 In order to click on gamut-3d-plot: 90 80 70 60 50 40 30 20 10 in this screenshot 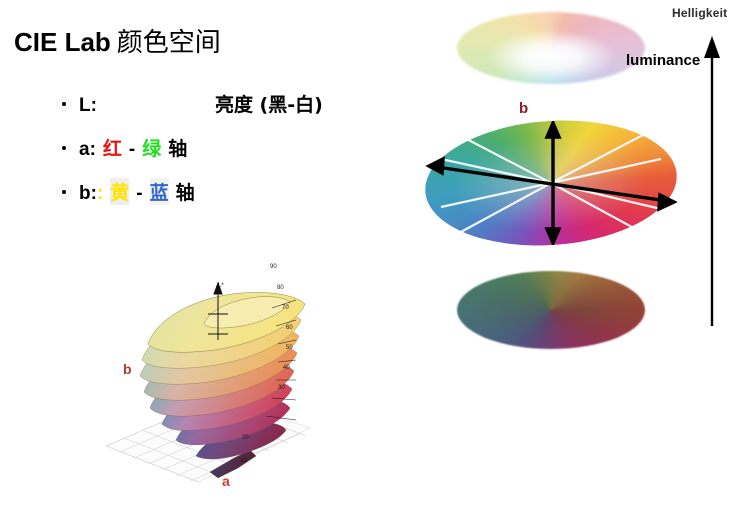, I will do `click(207, 376)`.